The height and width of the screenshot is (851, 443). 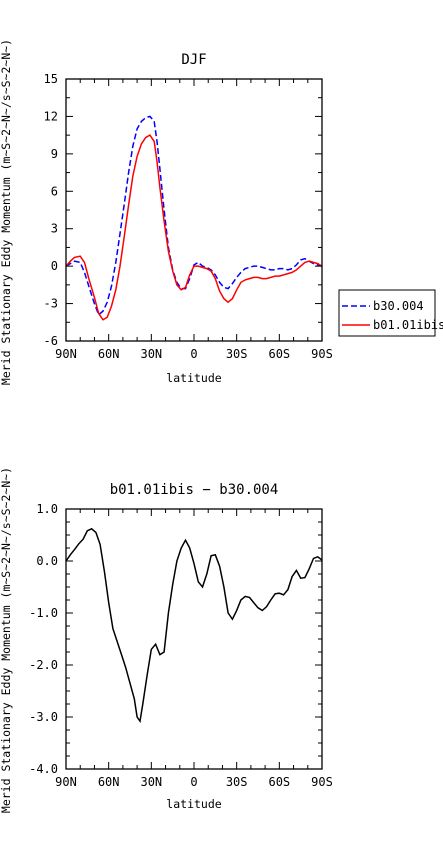 What do you see at coordinates (193, 378) in the screenshot?
I see `top-plot-xlabel: latitude` at bounding box center [193, 378].